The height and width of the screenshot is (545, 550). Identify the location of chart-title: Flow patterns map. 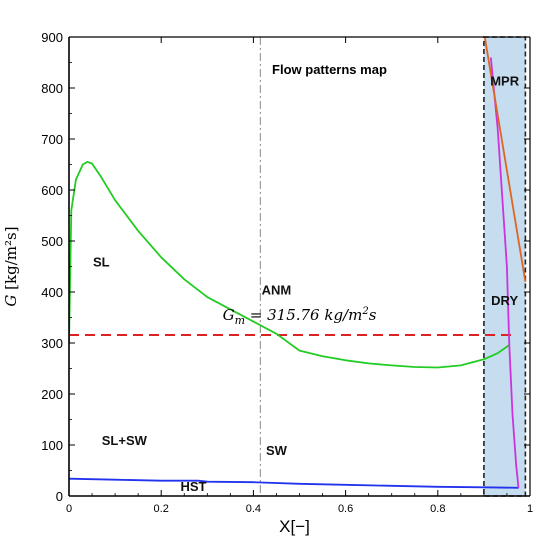
(329, 69).